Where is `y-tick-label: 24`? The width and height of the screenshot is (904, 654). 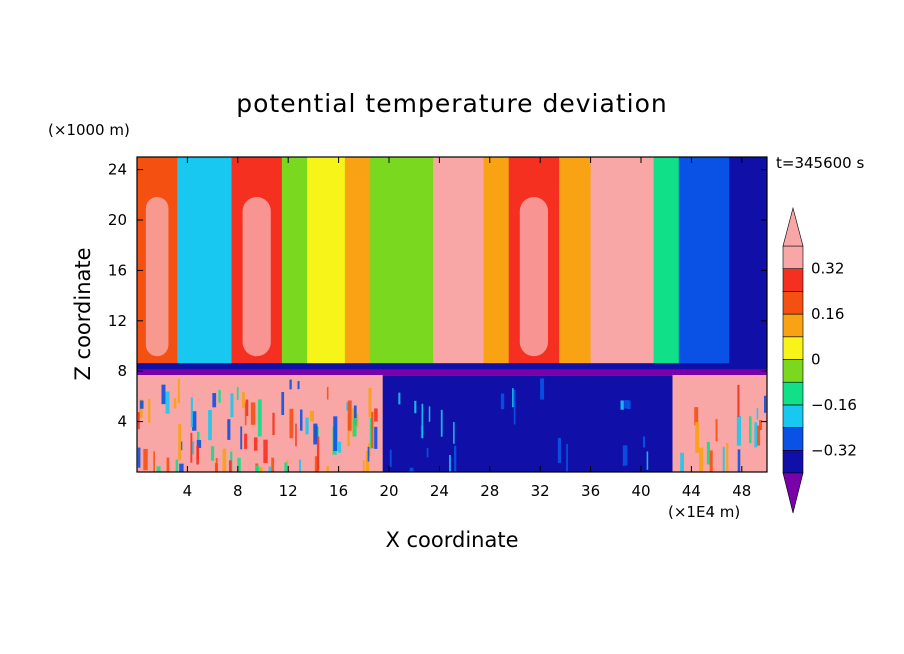
y-tick-label: 24 is located at coordinates (117, 170).